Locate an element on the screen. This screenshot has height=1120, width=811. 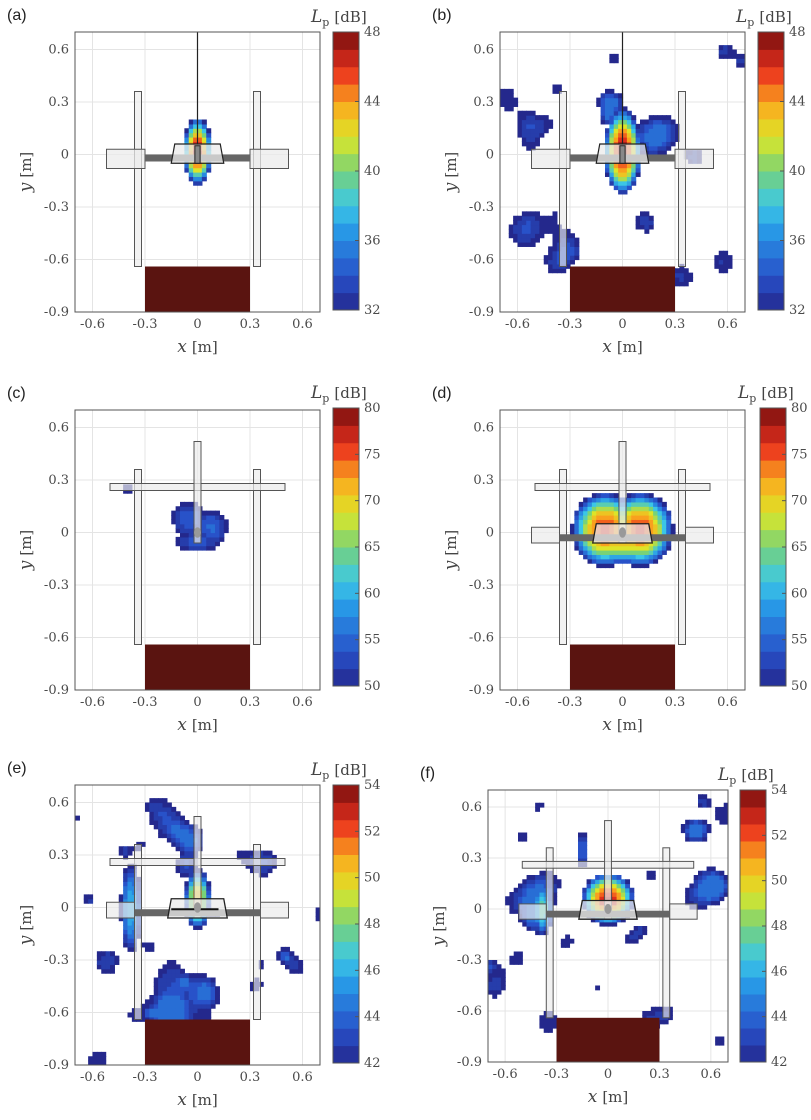
floor-block is located at coordinates (608, 1039).